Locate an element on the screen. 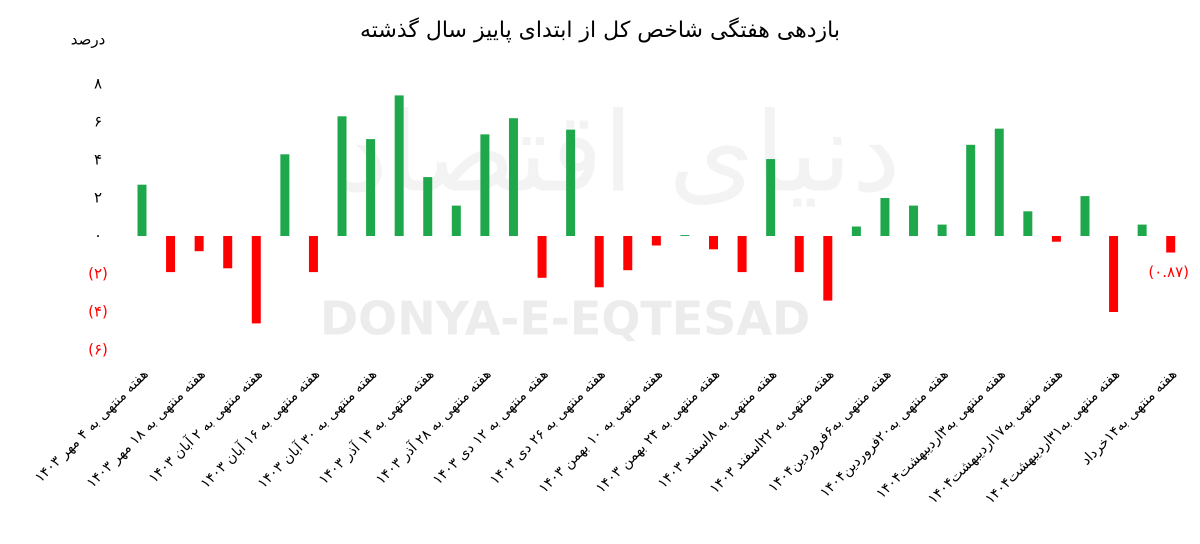 Image resolution: width=1200 pixels, height=544 pixels. x-tick-label: هفته منتهی به ۳۰ آبان ۱۴۰۳ is located at coordinates (317, 429).